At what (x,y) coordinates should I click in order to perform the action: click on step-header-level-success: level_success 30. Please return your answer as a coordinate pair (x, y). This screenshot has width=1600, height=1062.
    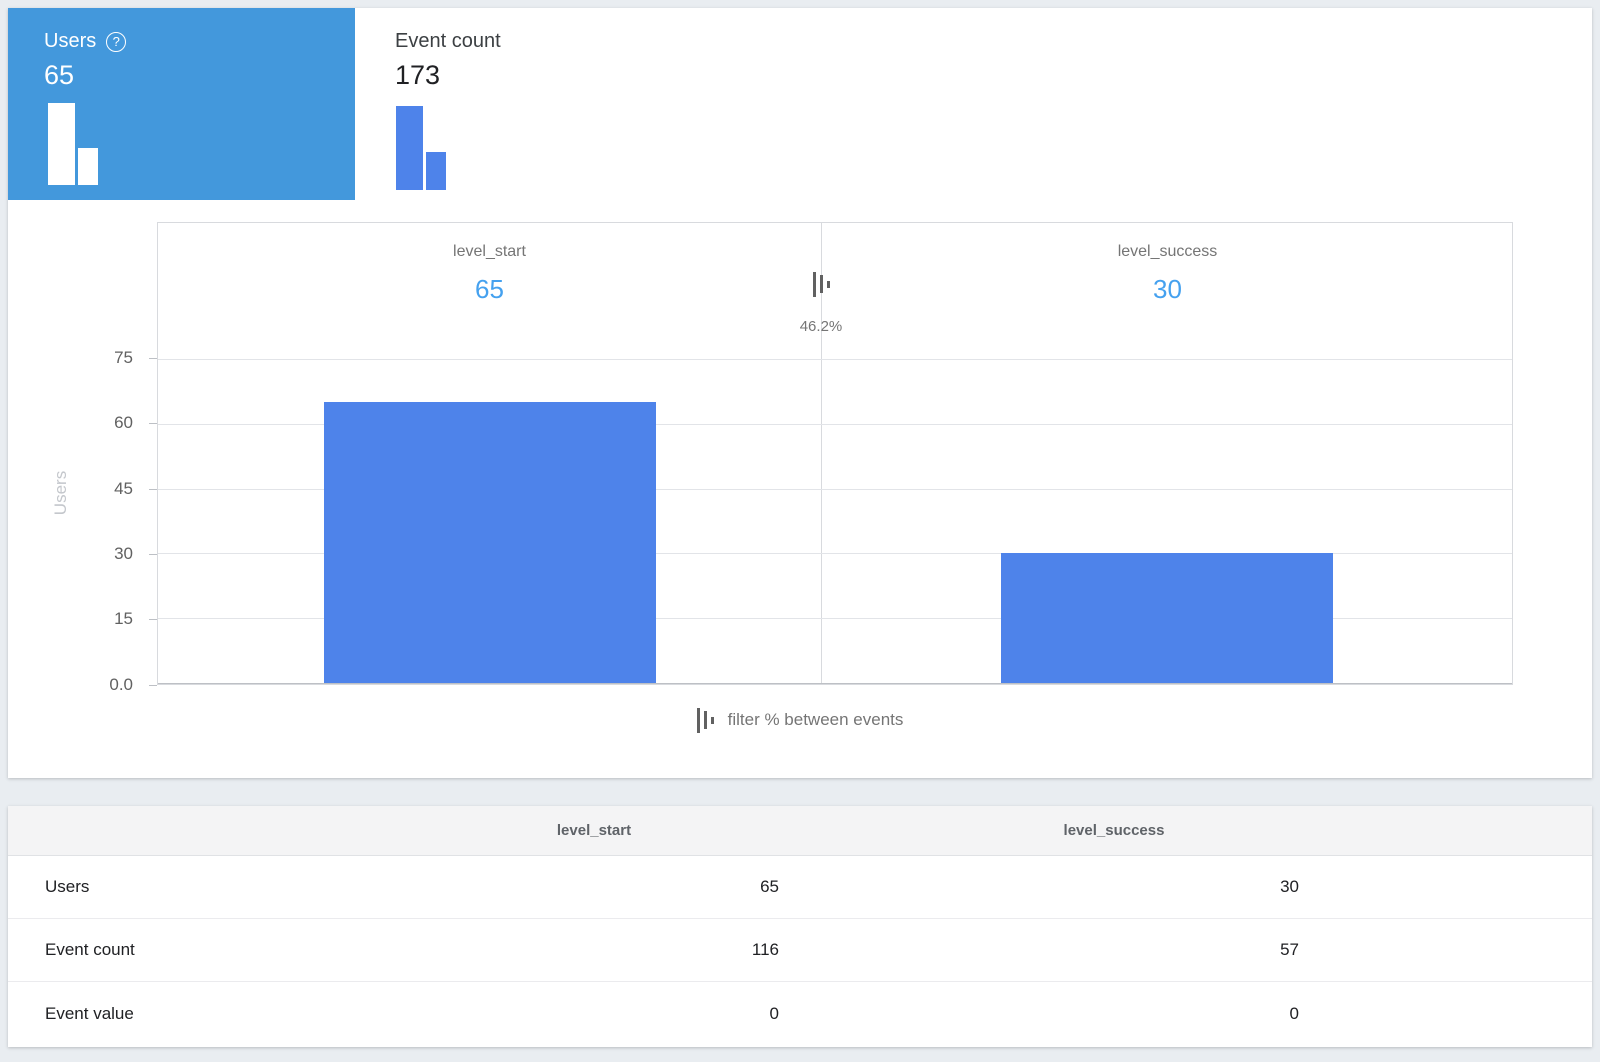
    Looking at the image, I should click on (1167, 264).